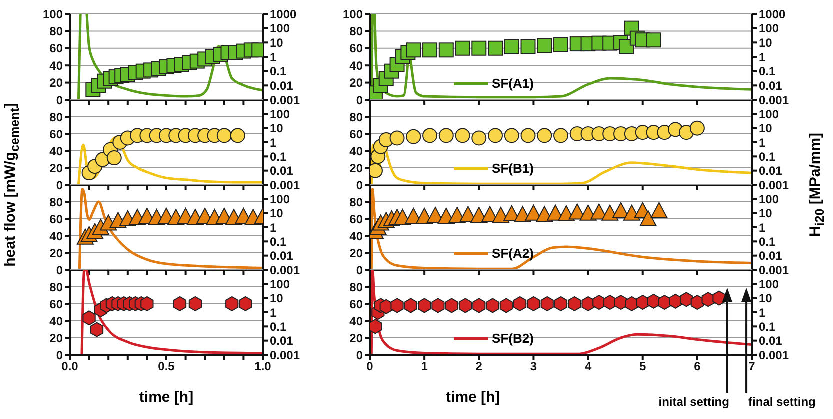  What do you see at coordinates (370, 367) in the screenshot?
I see `x-tick-label: 0` at bounding box center [370, 367].